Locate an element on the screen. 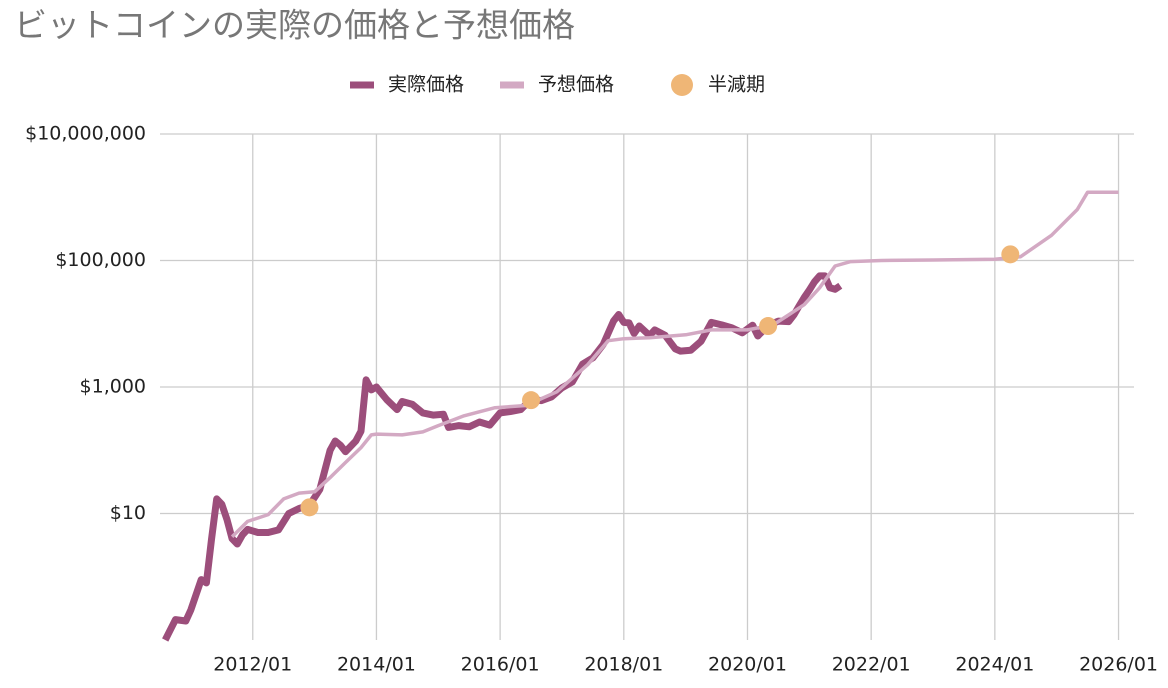 This screenshot has height=688, width=1168. legend-label: 予想価格 is located at coordinates (576, 85).